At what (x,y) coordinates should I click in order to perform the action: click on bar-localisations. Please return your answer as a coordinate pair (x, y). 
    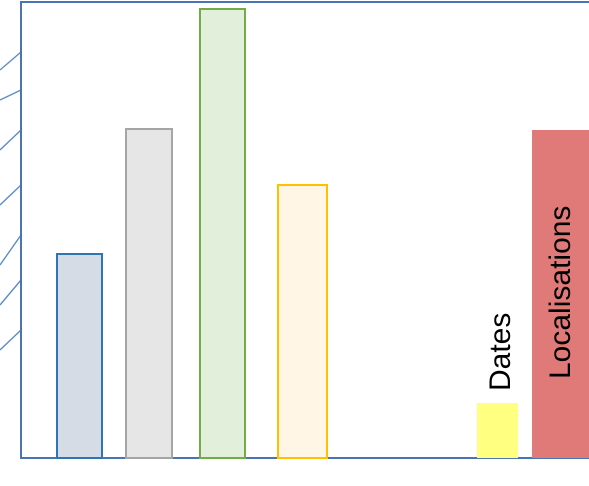
    Looking at the image, I should click on (560, 294).